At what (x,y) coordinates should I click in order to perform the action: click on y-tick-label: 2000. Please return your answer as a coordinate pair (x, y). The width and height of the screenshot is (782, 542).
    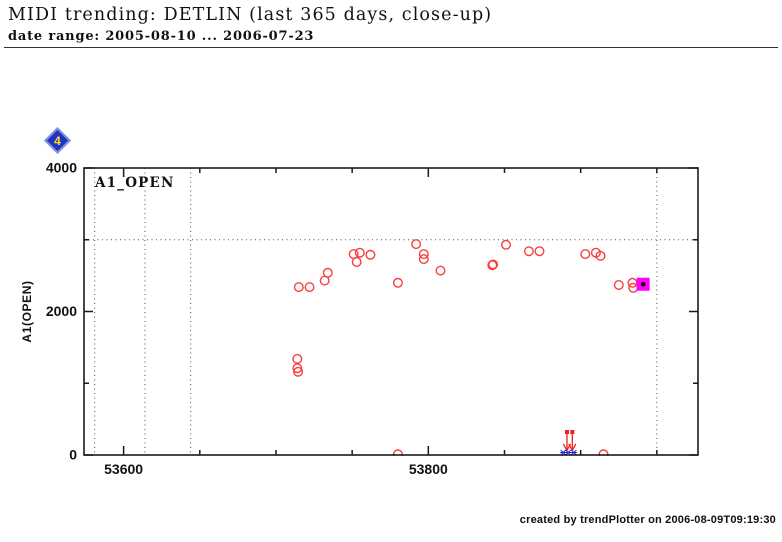
    Looking at the image, I should click on (61, 311).